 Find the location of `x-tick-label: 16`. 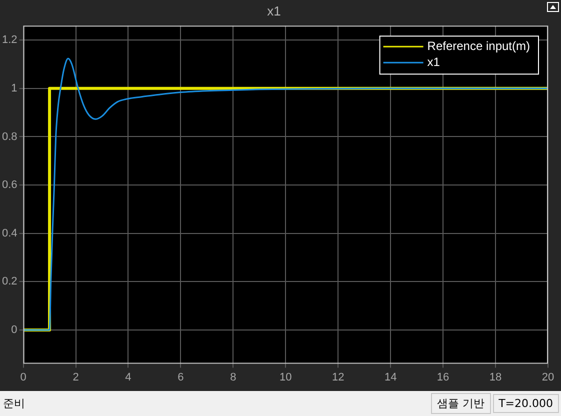

x-tick-label: 16 is located at coordinates (443, 377).